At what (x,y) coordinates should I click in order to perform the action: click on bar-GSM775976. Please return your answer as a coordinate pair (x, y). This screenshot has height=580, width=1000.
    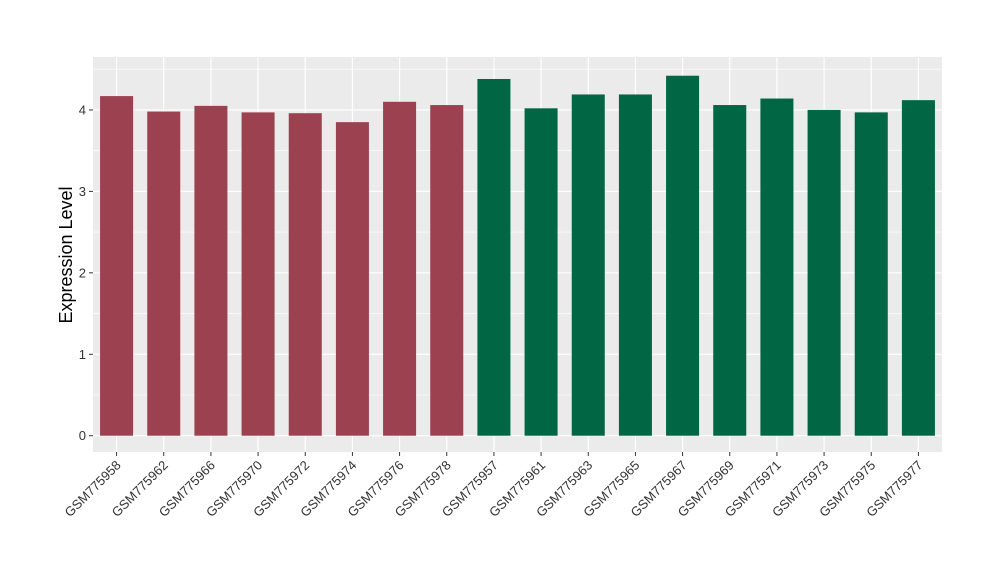
    Looking at the image, I should click on (400, 268).